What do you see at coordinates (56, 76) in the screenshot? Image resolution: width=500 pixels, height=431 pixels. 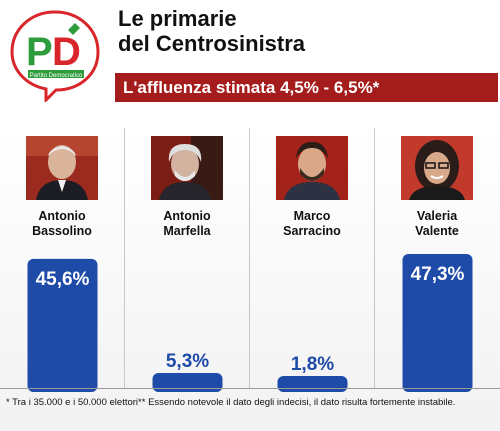 I see `logo-caption: Partito Democratico` at bounding box center [56, 76].